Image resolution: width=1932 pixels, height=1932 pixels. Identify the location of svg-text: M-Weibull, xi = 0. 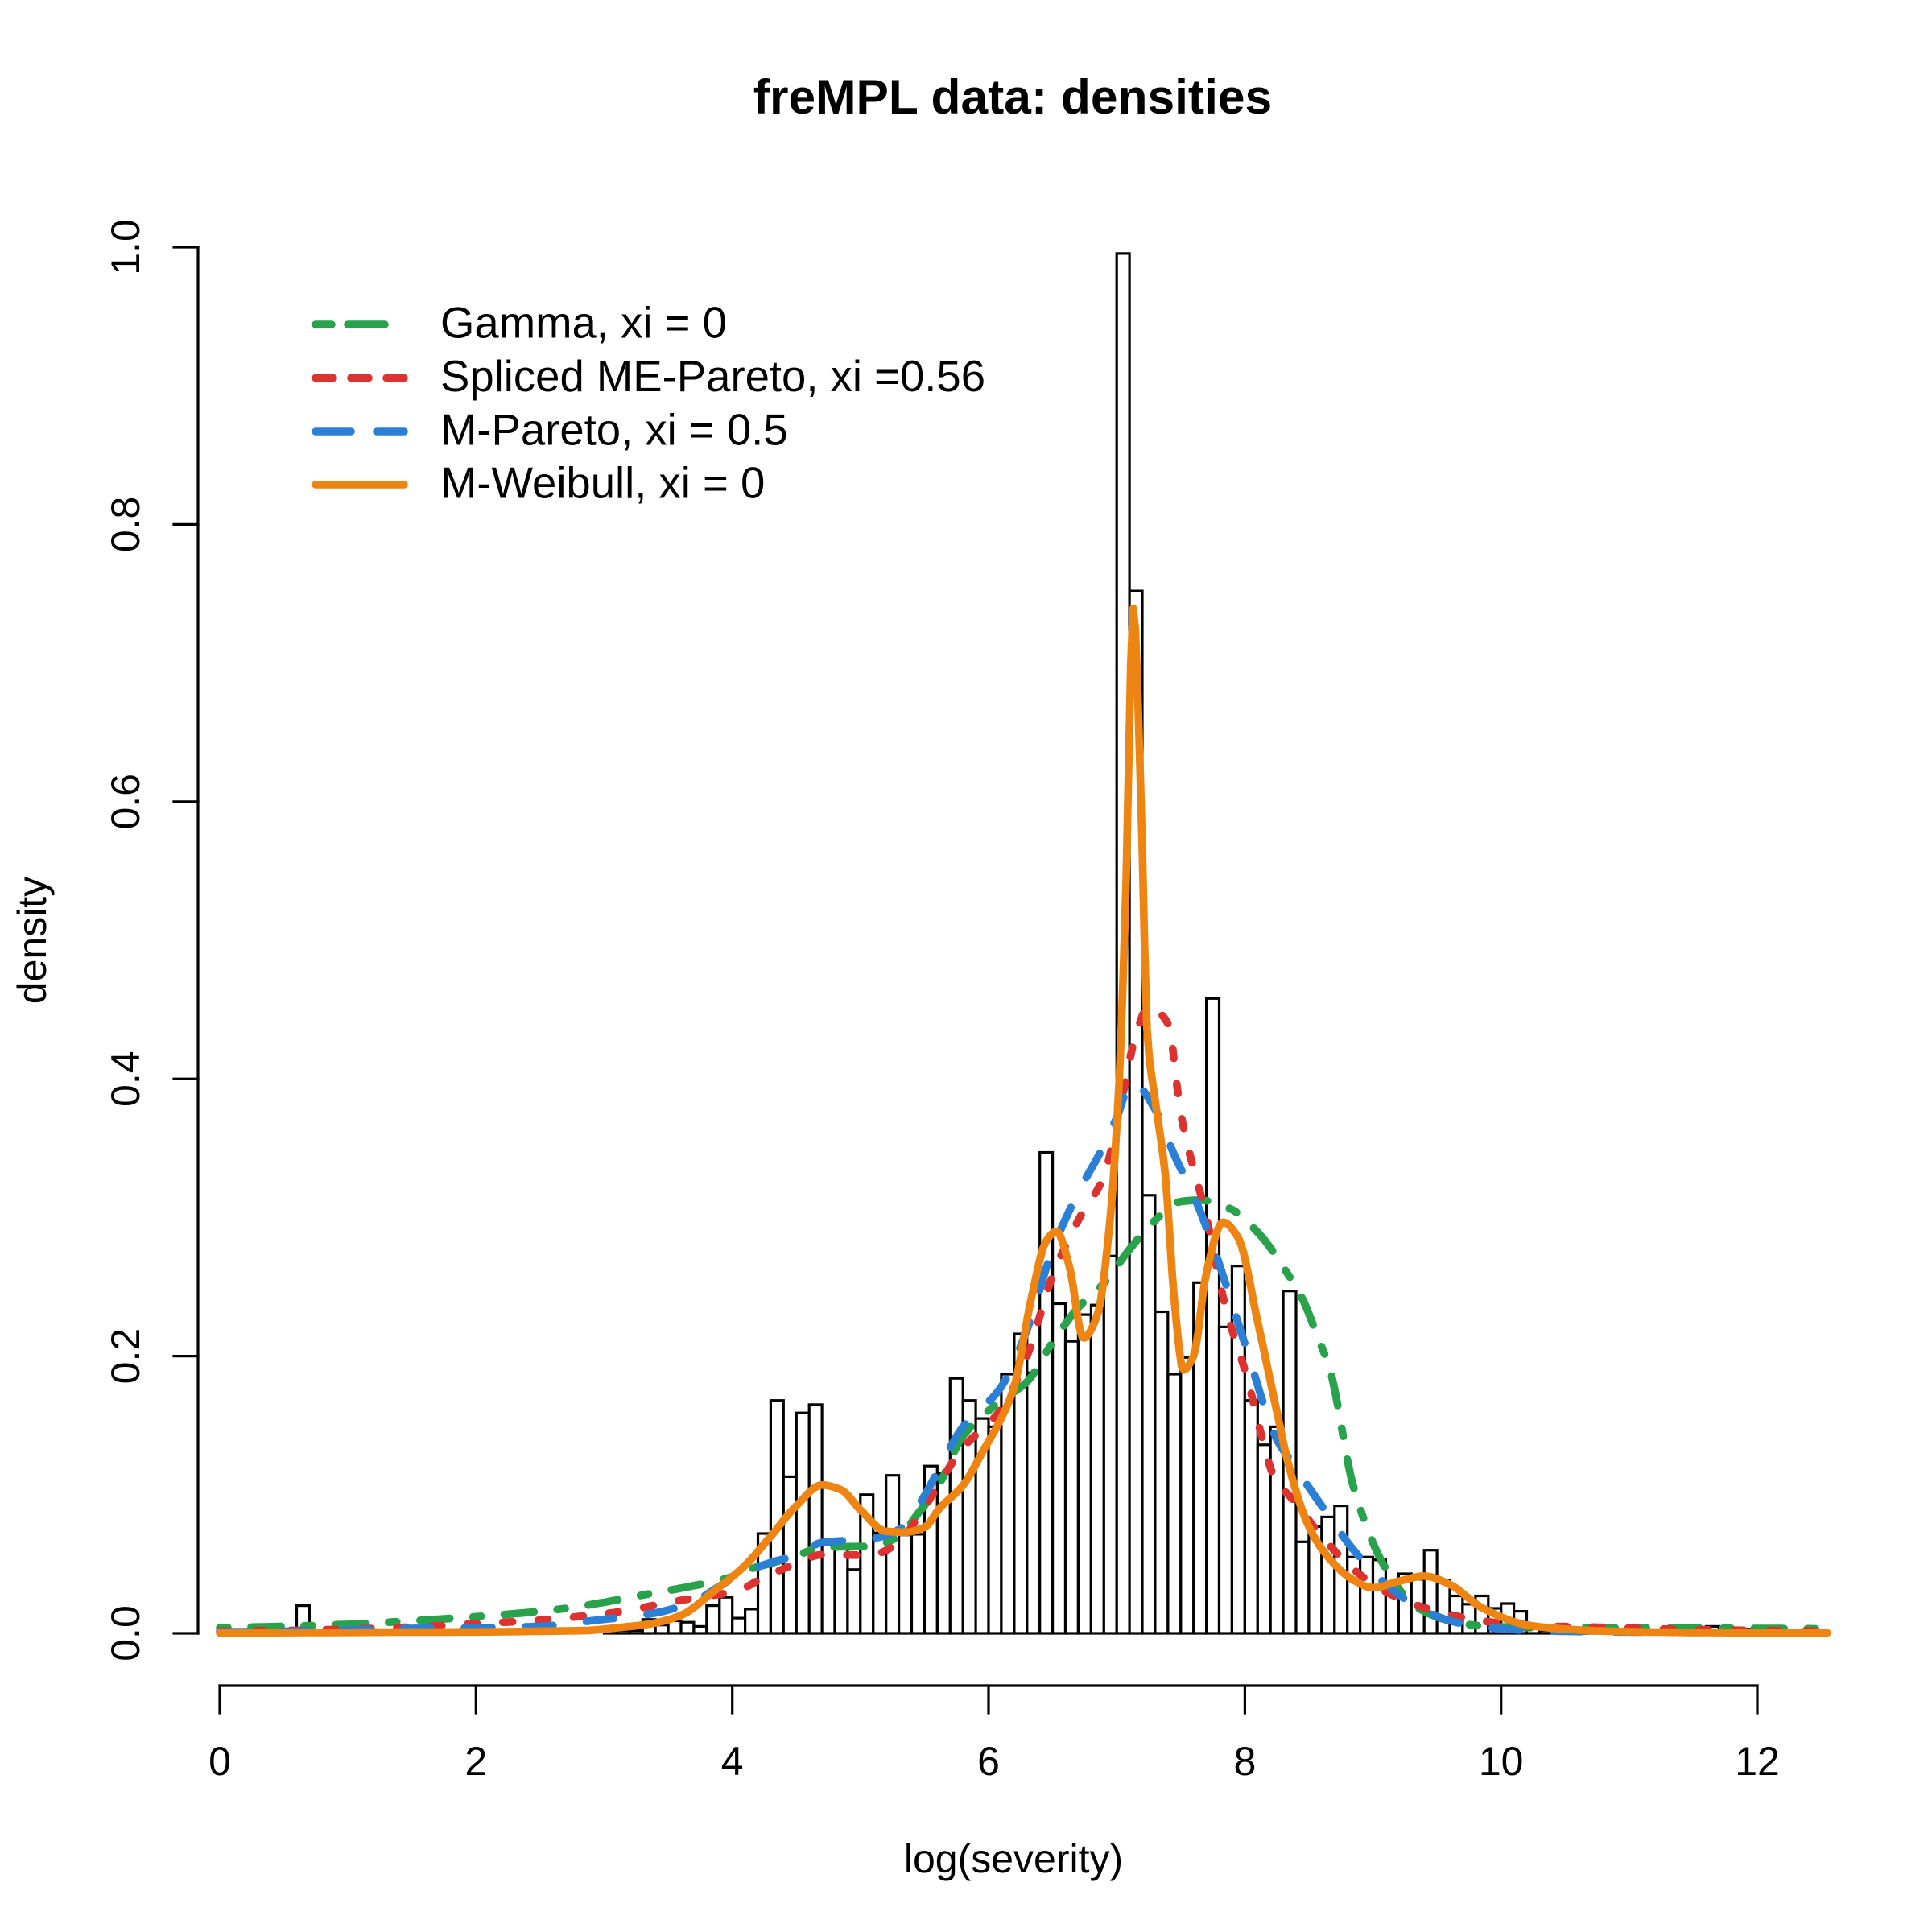
(602, 483).